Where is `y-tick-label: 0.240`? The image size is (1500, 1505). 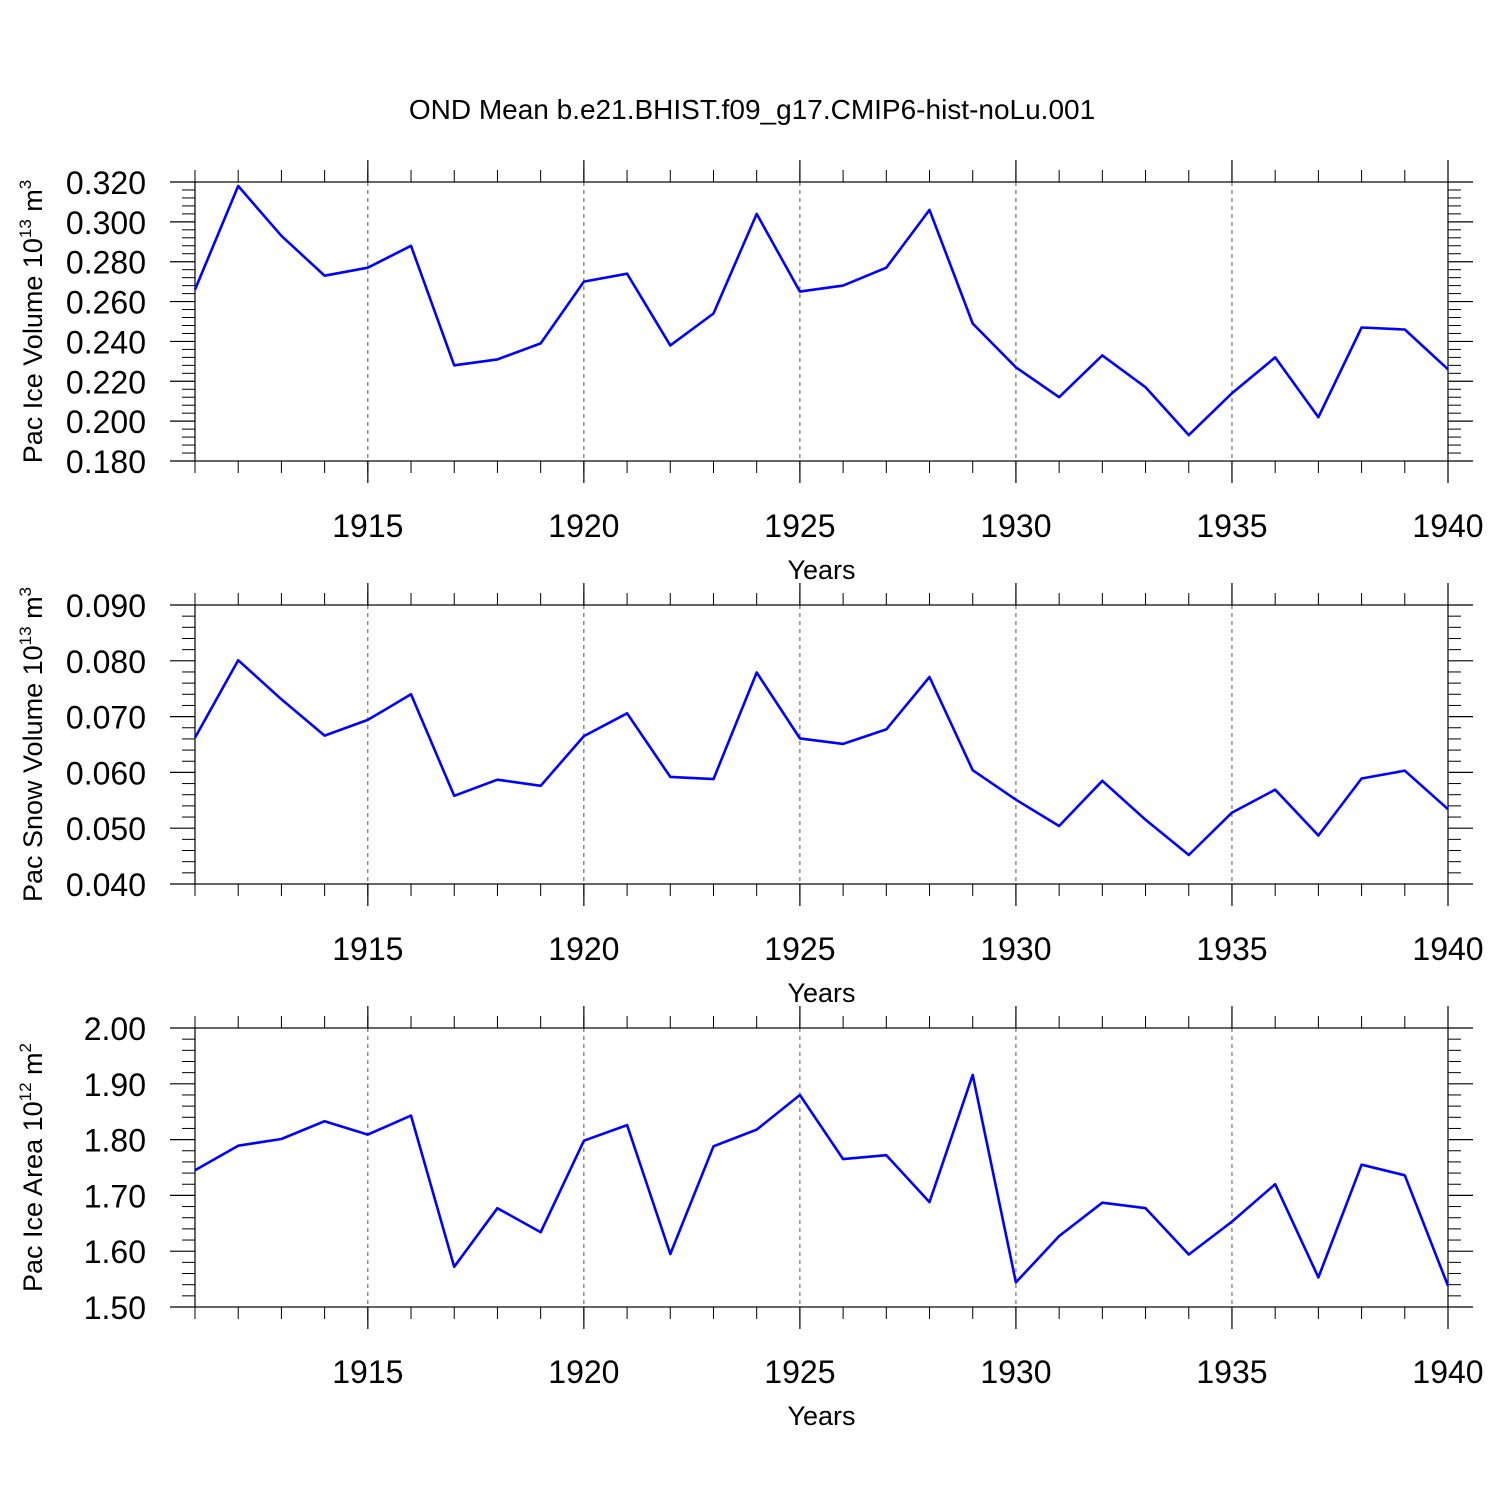 y-tick-label: 0.240 is located at coordinates (106, 342).